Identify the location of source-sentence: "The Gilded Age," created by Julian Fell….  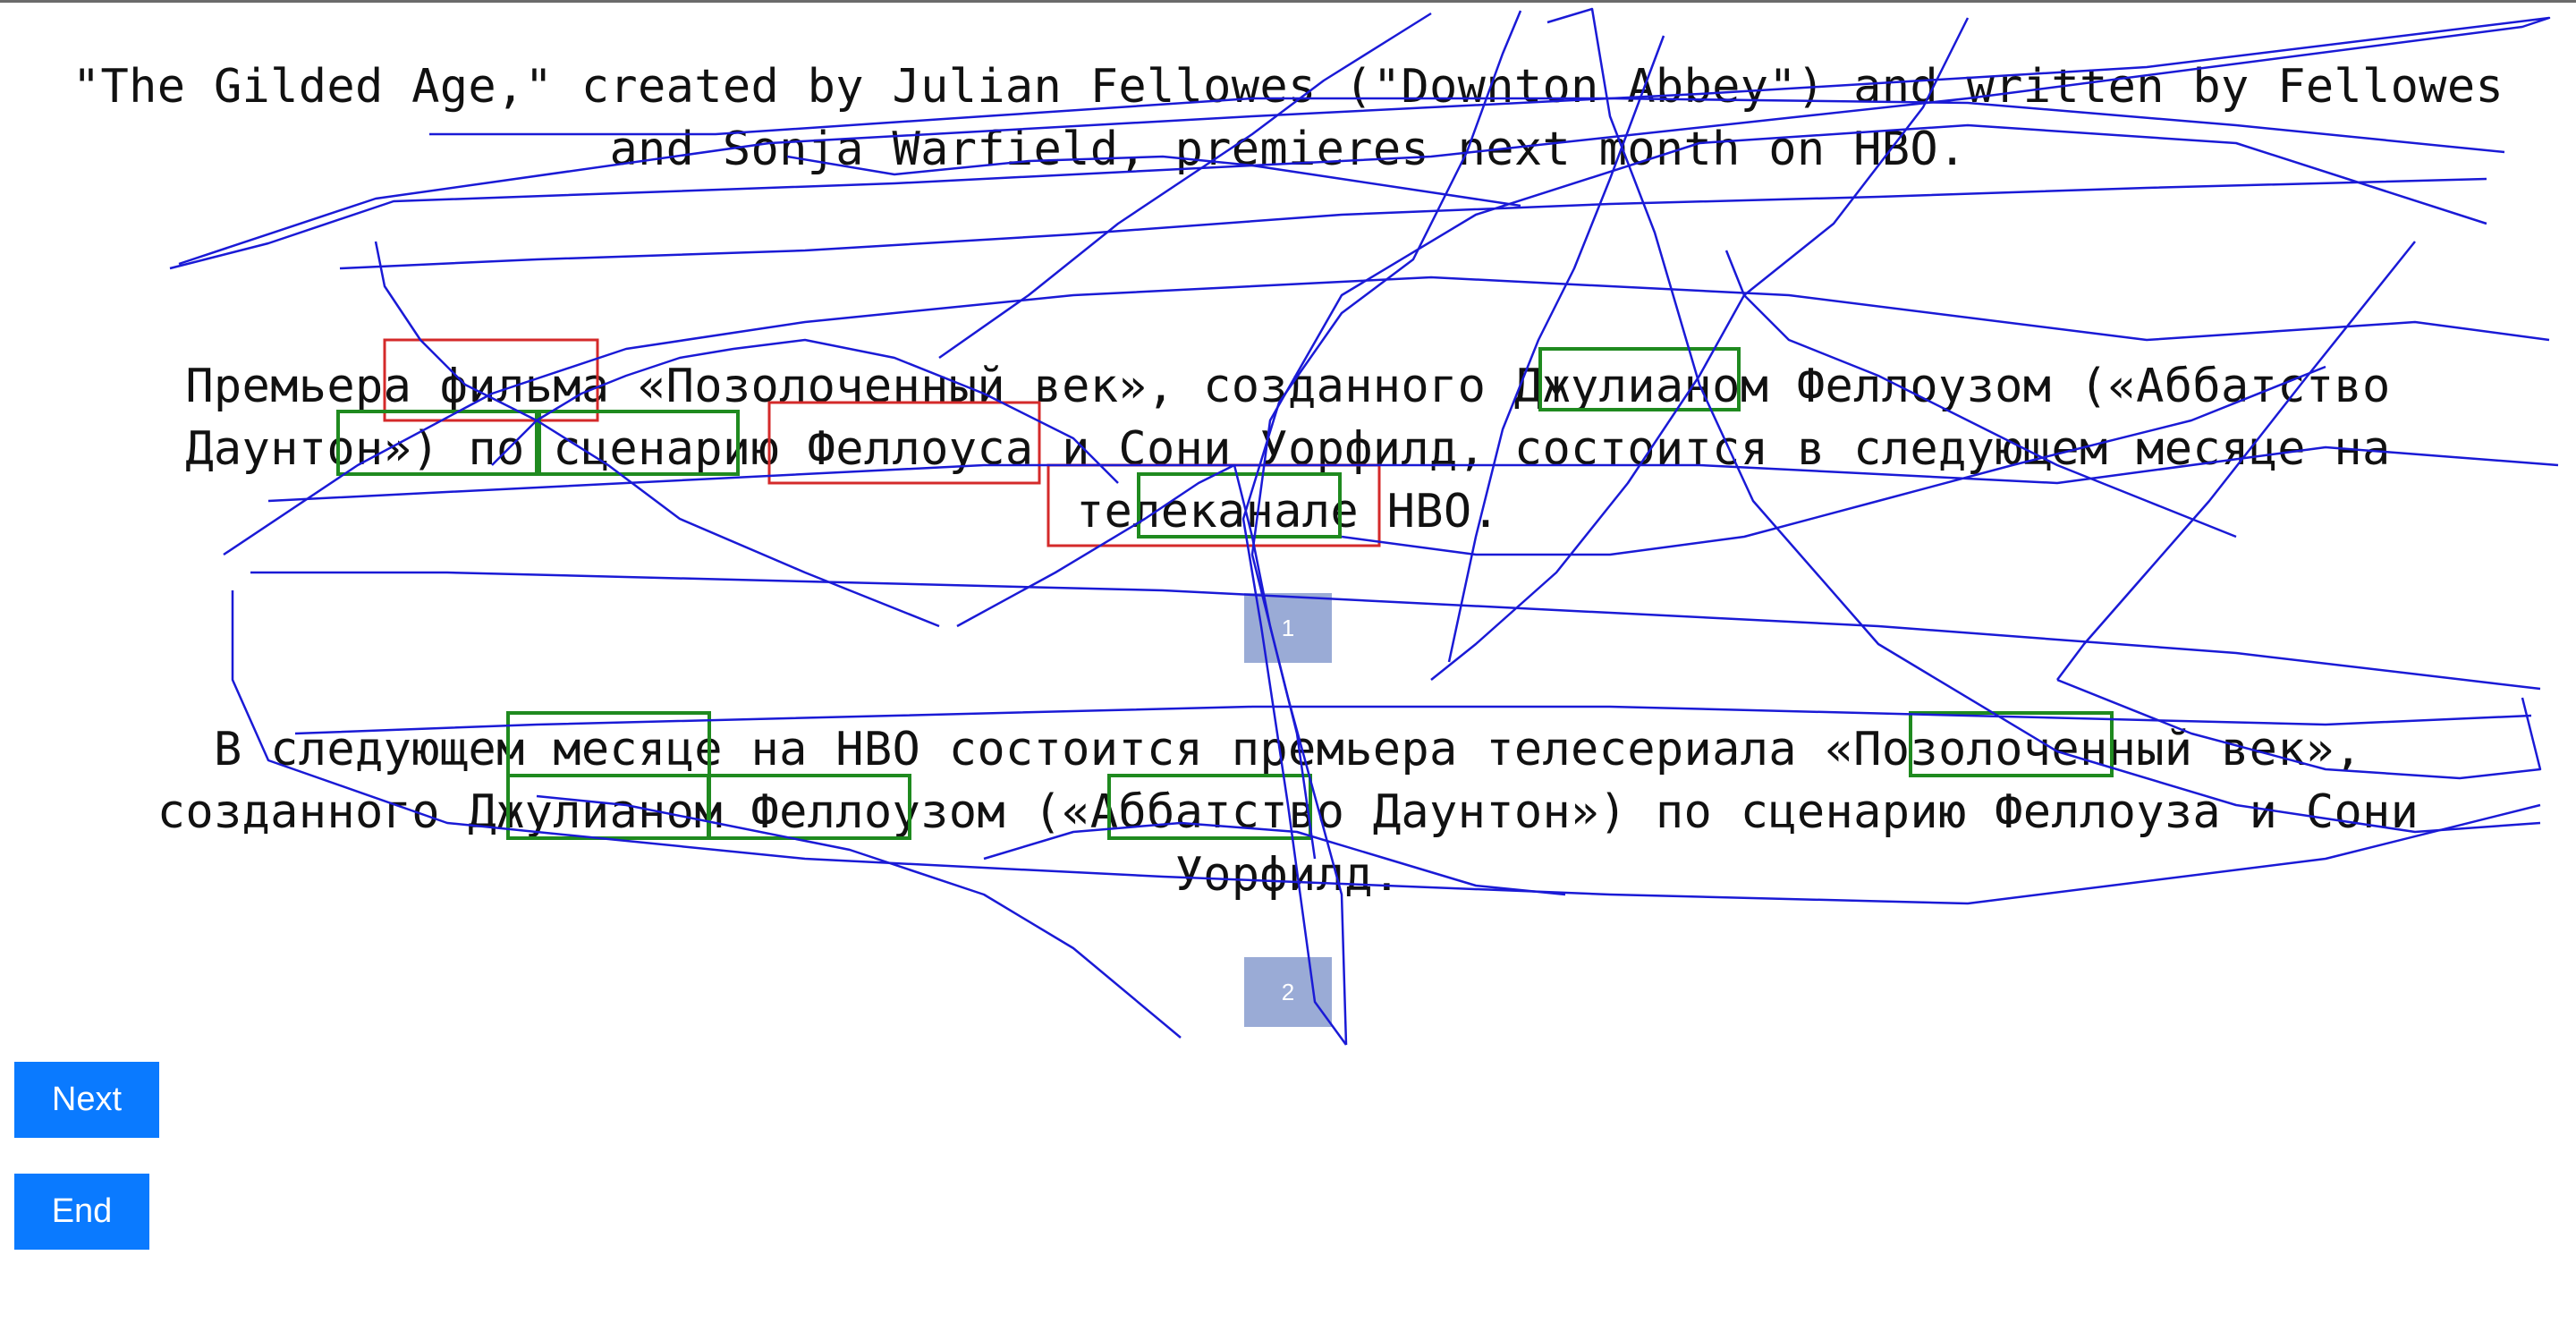
(1288, 118).